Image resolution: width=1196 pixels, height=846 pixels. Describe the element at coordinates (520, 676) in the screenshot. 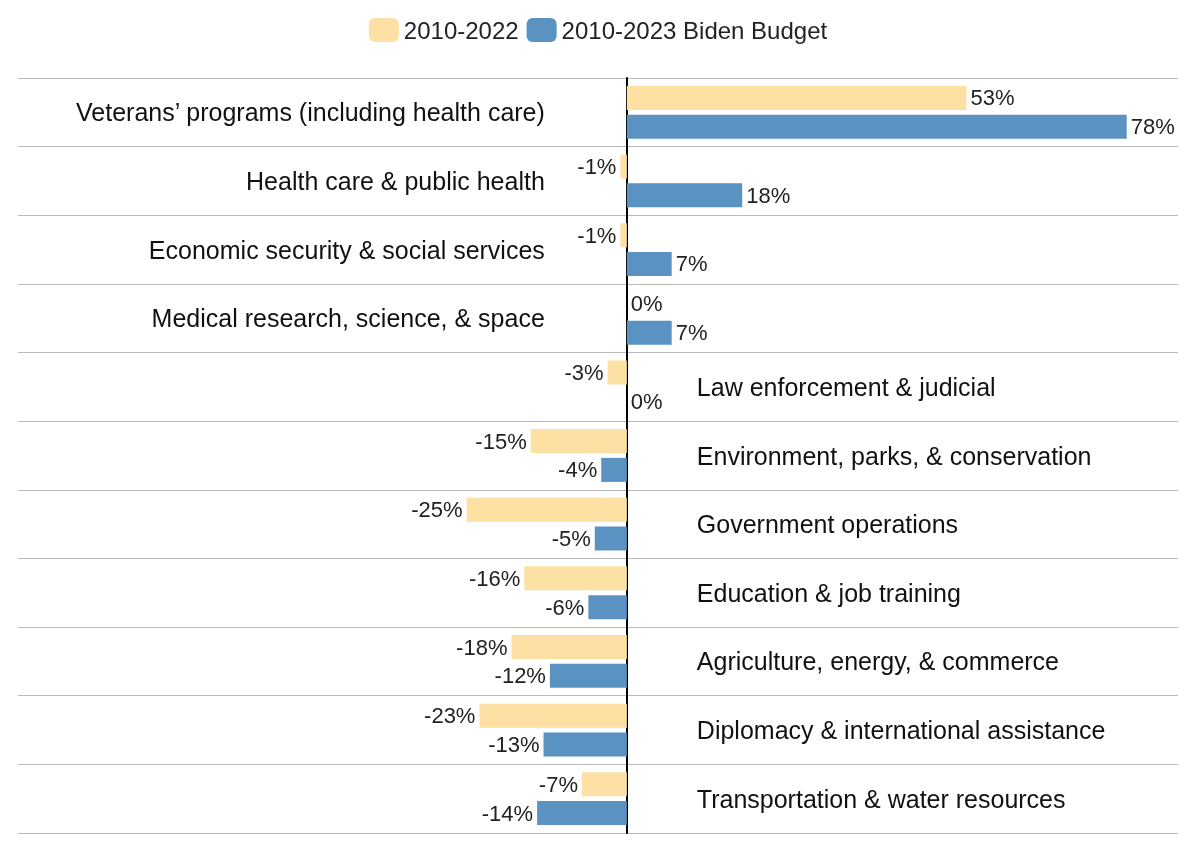

I see `data-label: -12%` at that location.